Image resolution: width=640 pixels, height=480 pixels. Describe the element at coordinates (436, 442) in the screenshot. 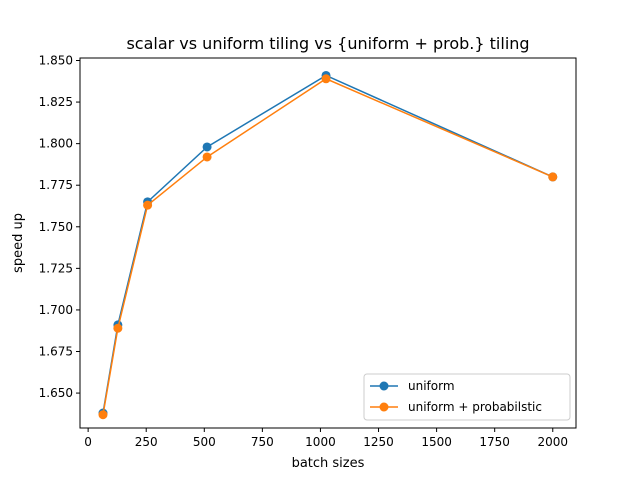

I see `x-tick-label: 1500` at that location.